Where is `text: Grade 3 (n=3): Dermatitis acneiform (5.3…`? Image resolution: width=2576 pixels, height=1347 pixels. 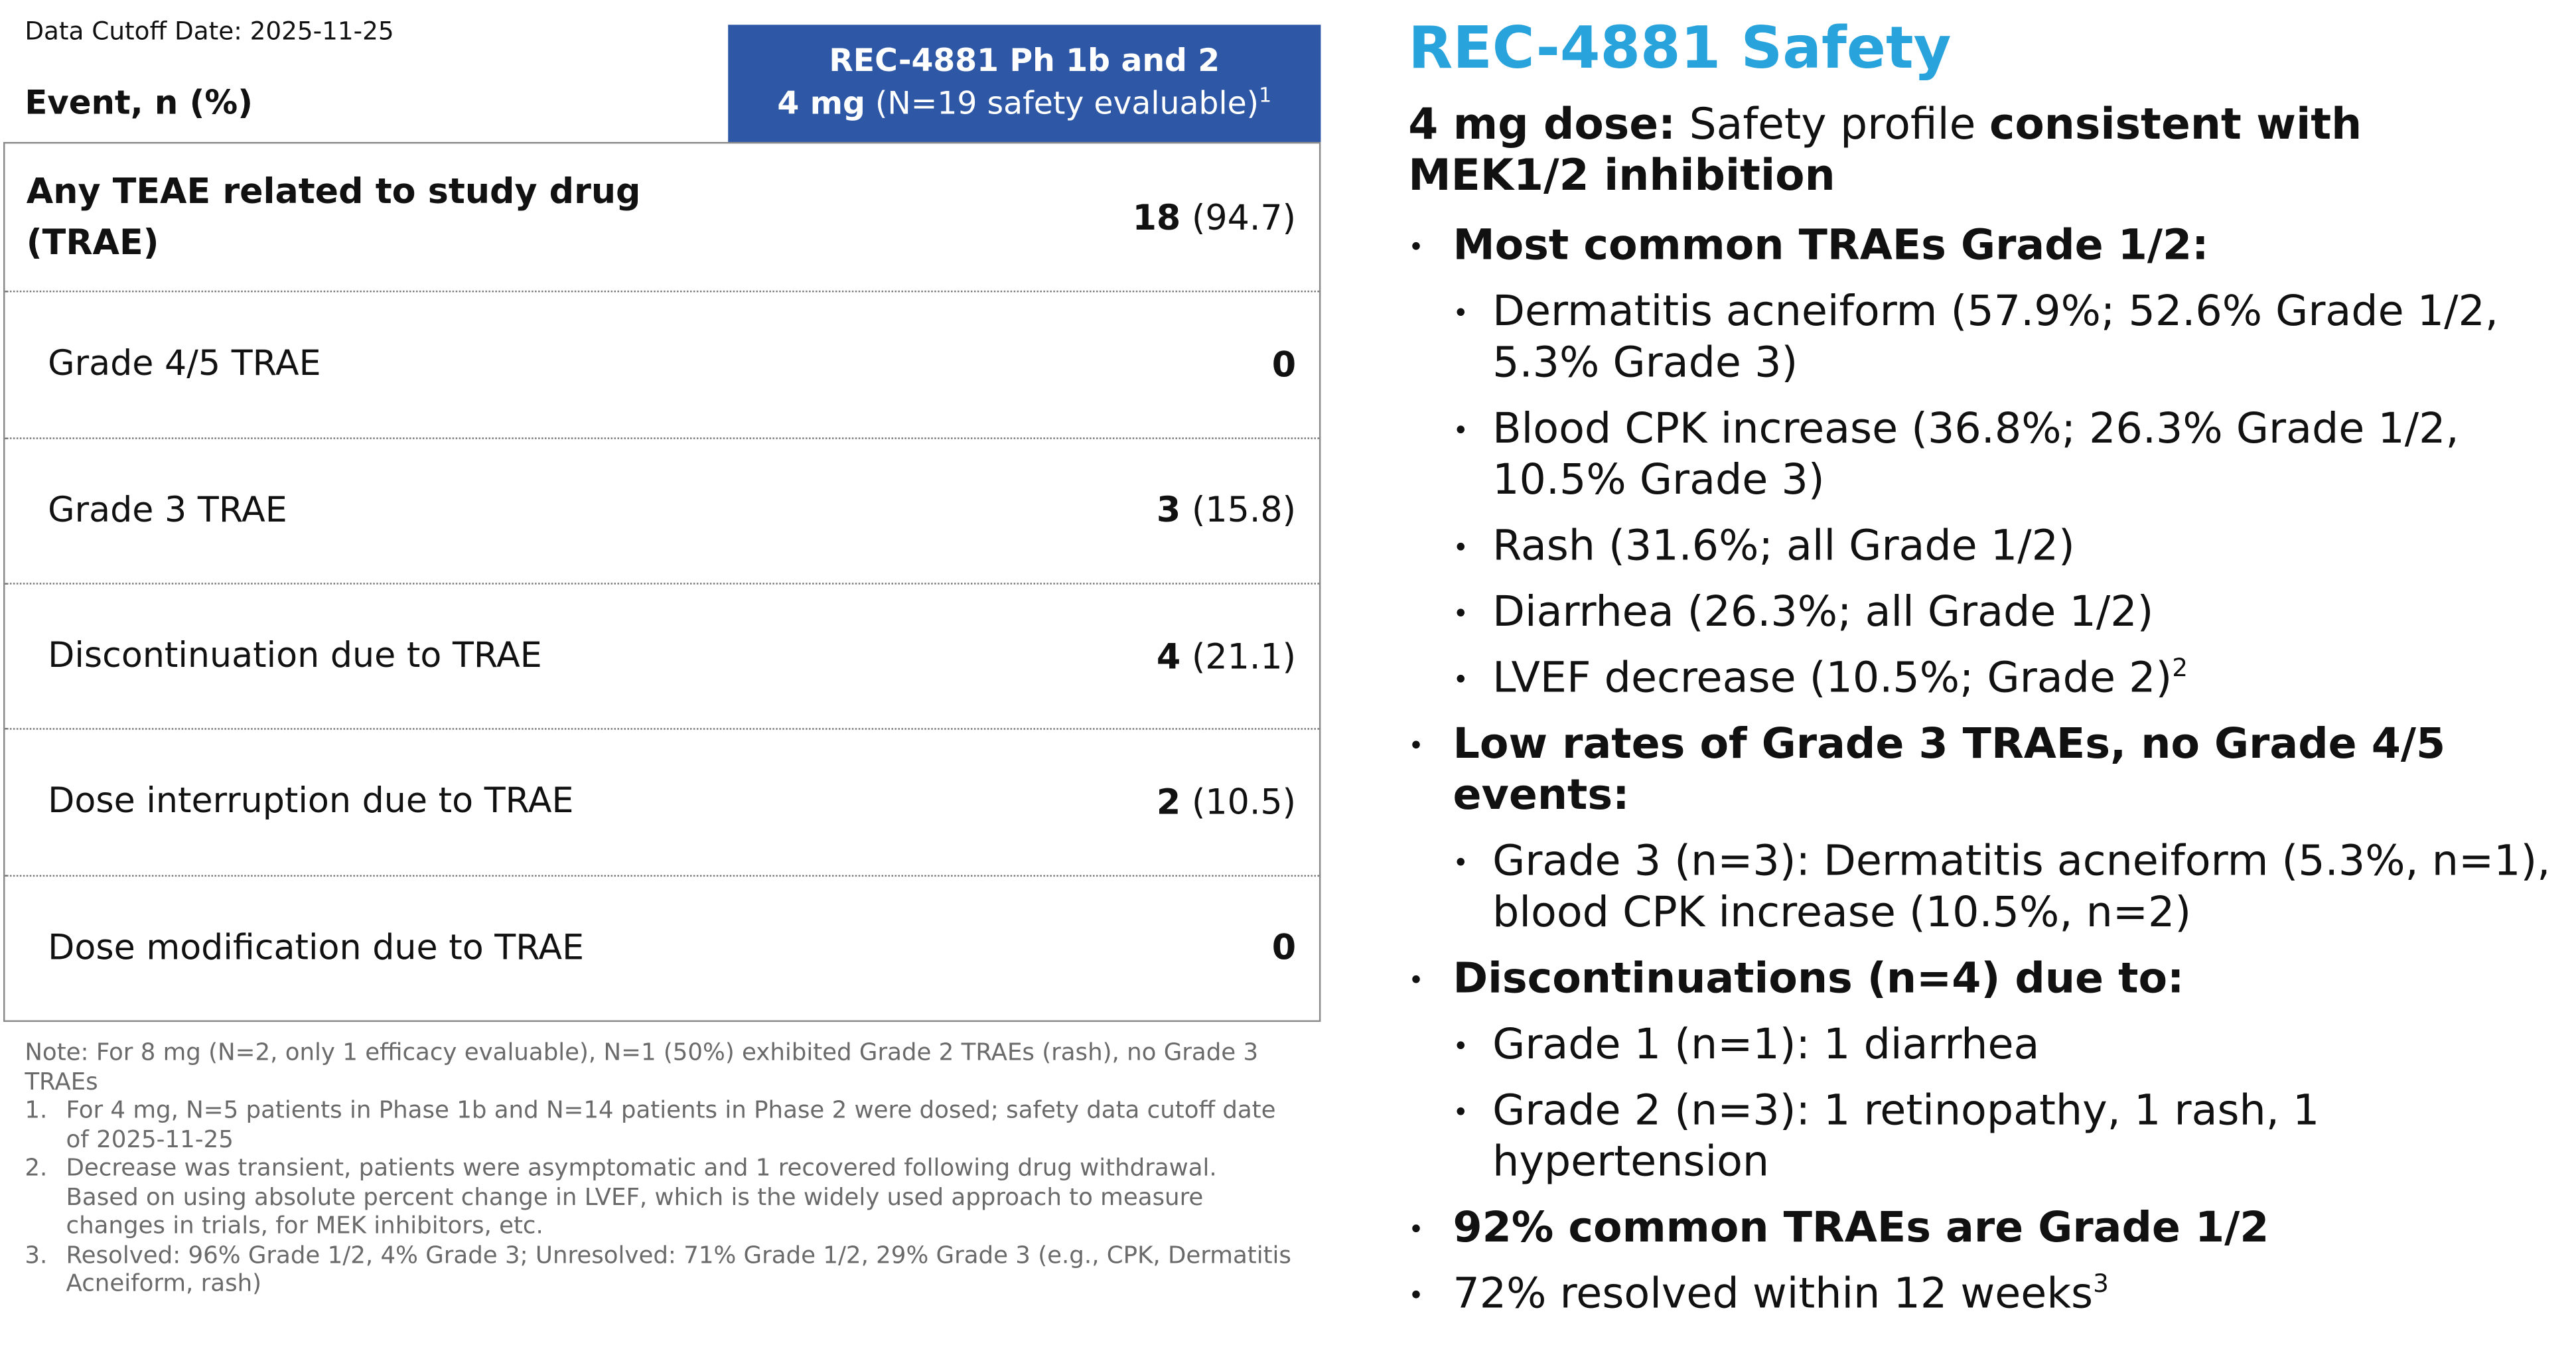 text: Grade 3 (n=3): Dermatitis acneiform (5.3… is located at coordinates (2022, 887).